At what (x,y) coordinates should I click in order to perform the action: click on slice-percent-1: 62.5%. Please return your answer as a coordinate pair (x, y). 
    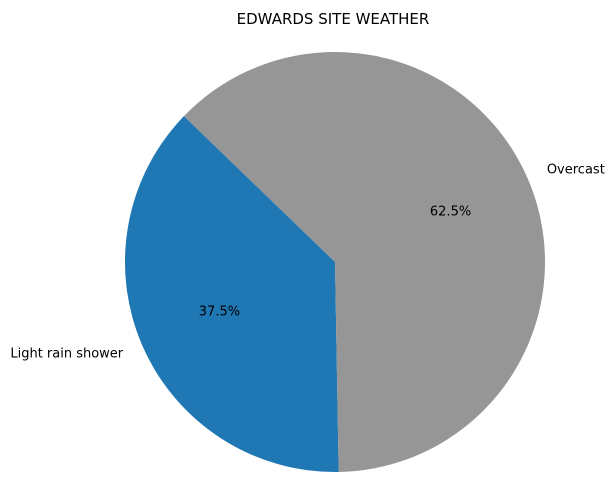
    Looking at the image, I should click on (450, 211).